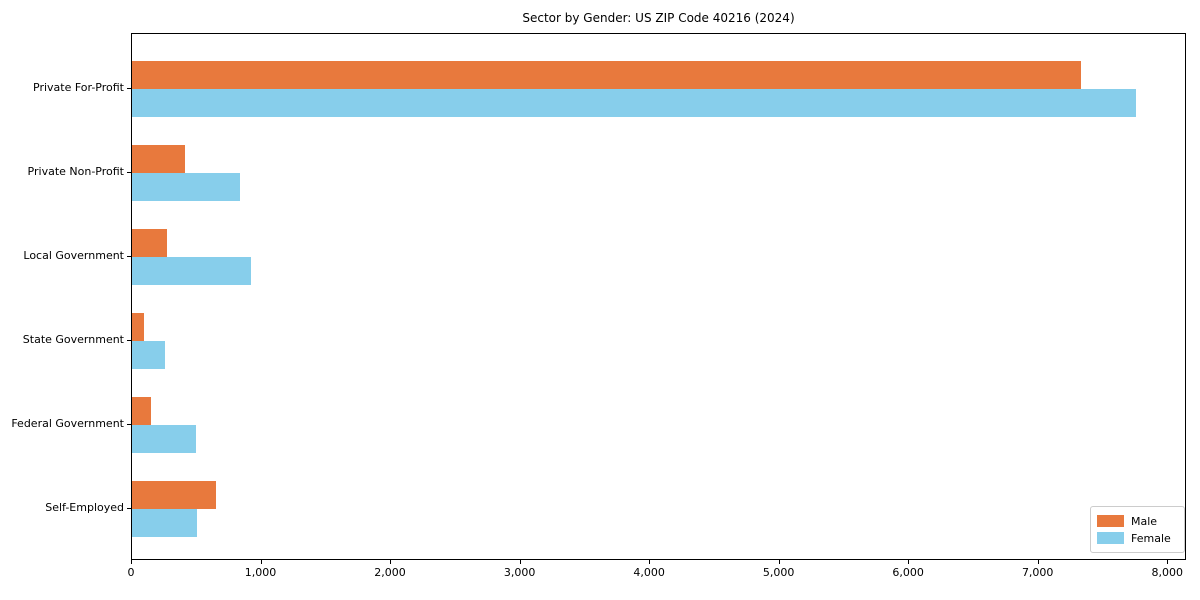 This screenshot has height=600, width=1200. What do you see at coordinates (78, 87) in the screenshot?
I see `ytick-label: Private For-Profit` at bounding box center [78, 87].